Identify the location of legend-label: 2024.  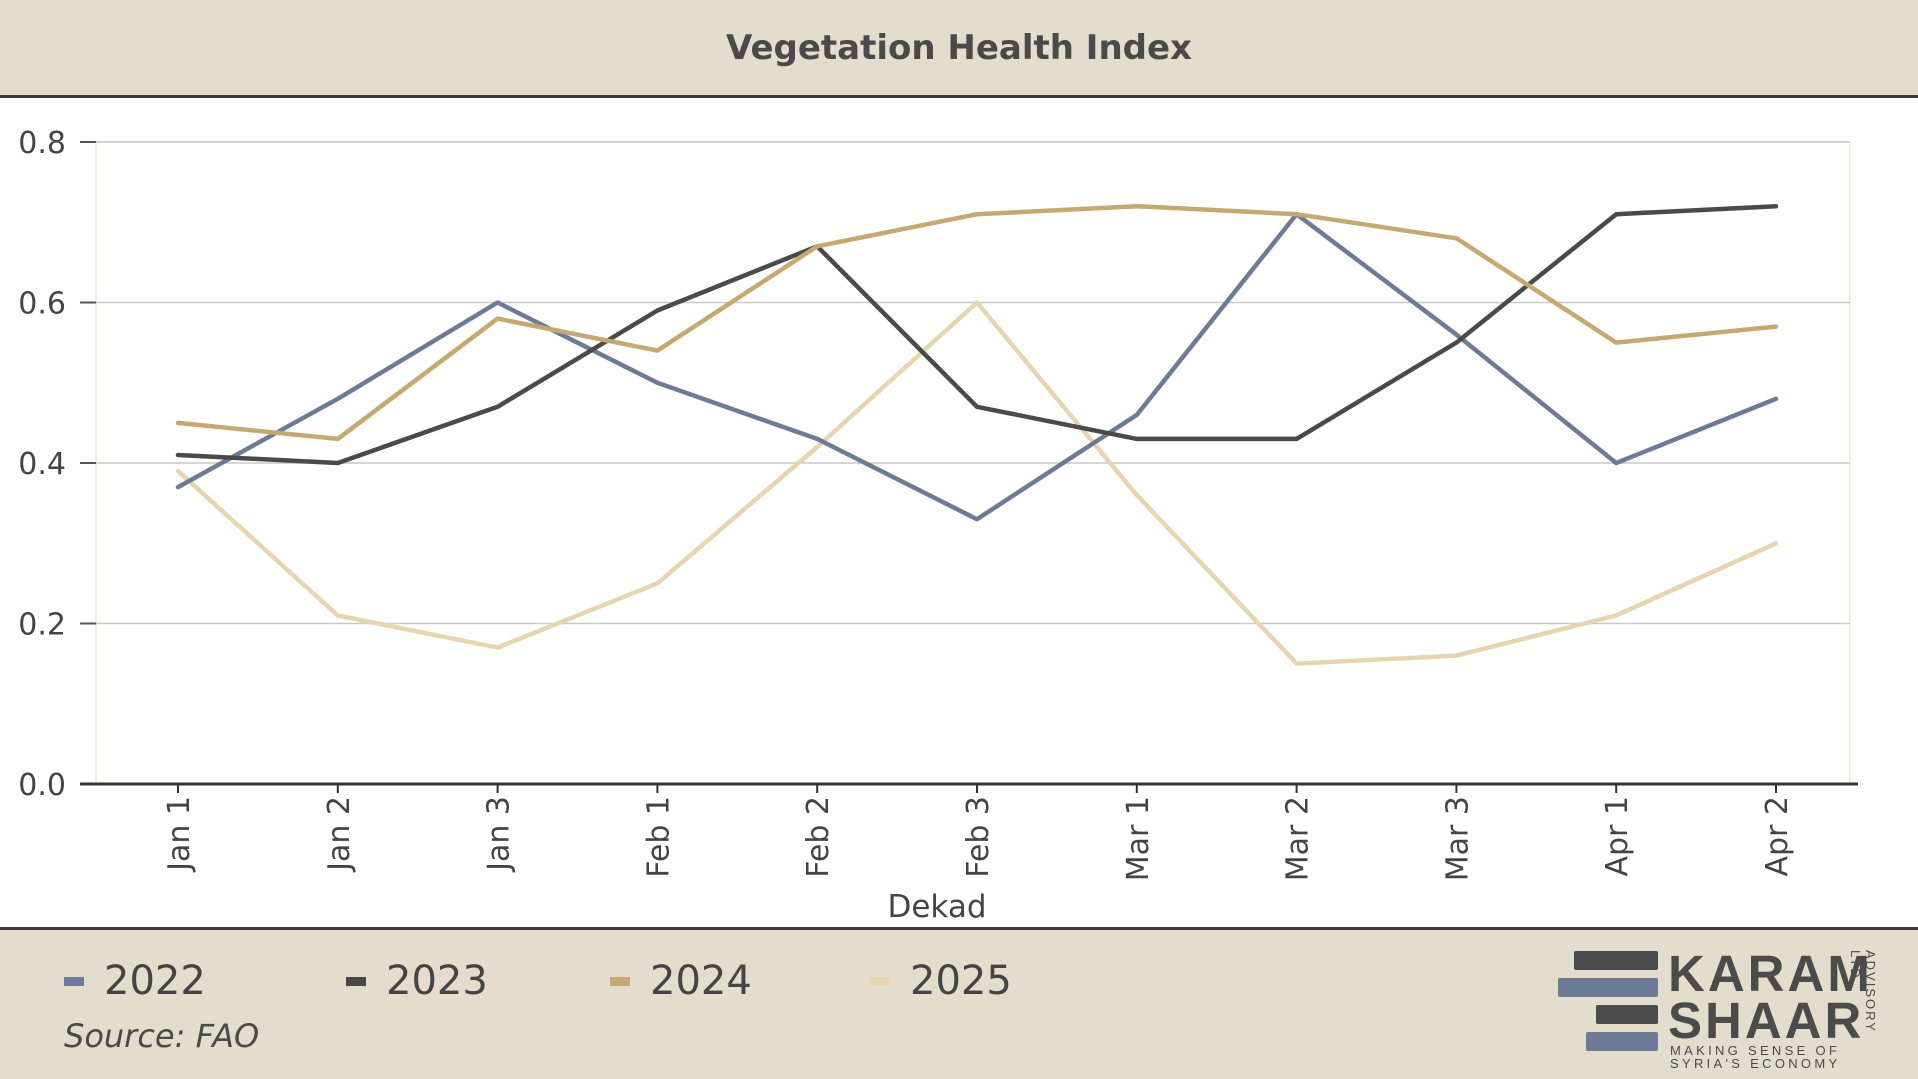
(701, 981).